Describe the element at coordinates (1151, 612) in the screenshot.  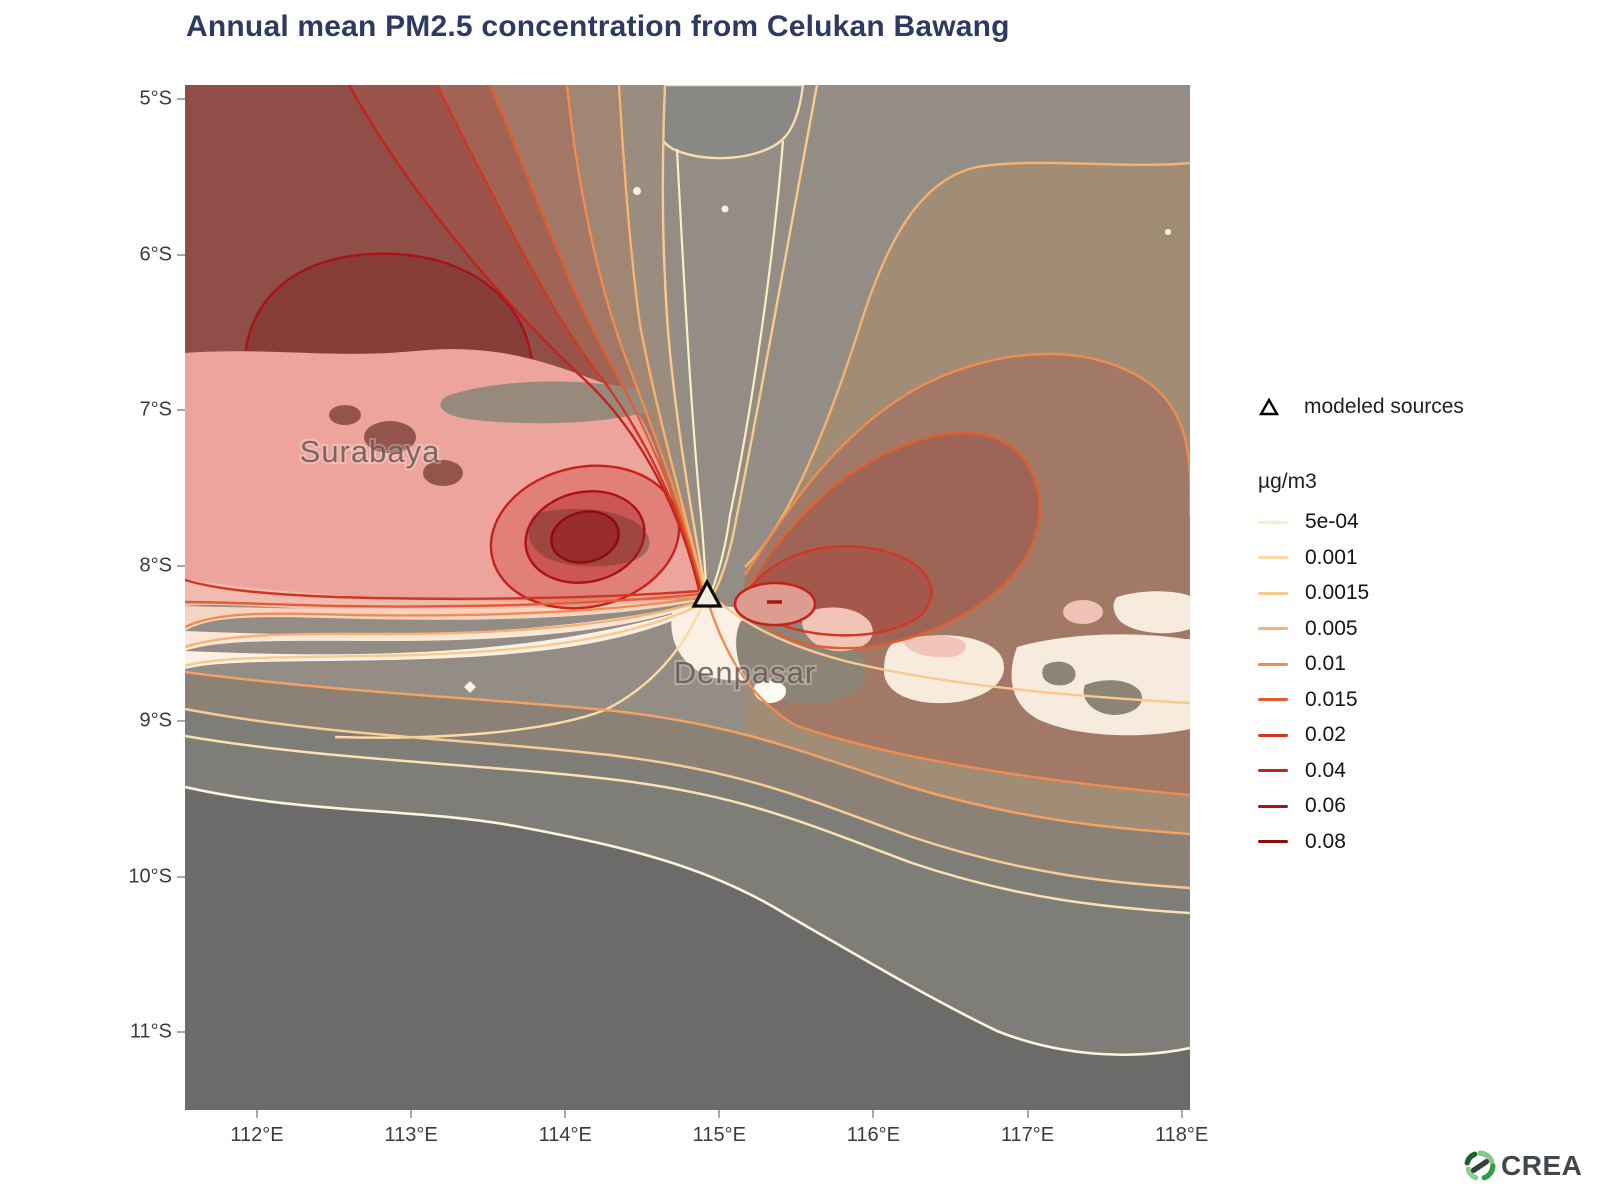
I see `northeast-island` at that location.